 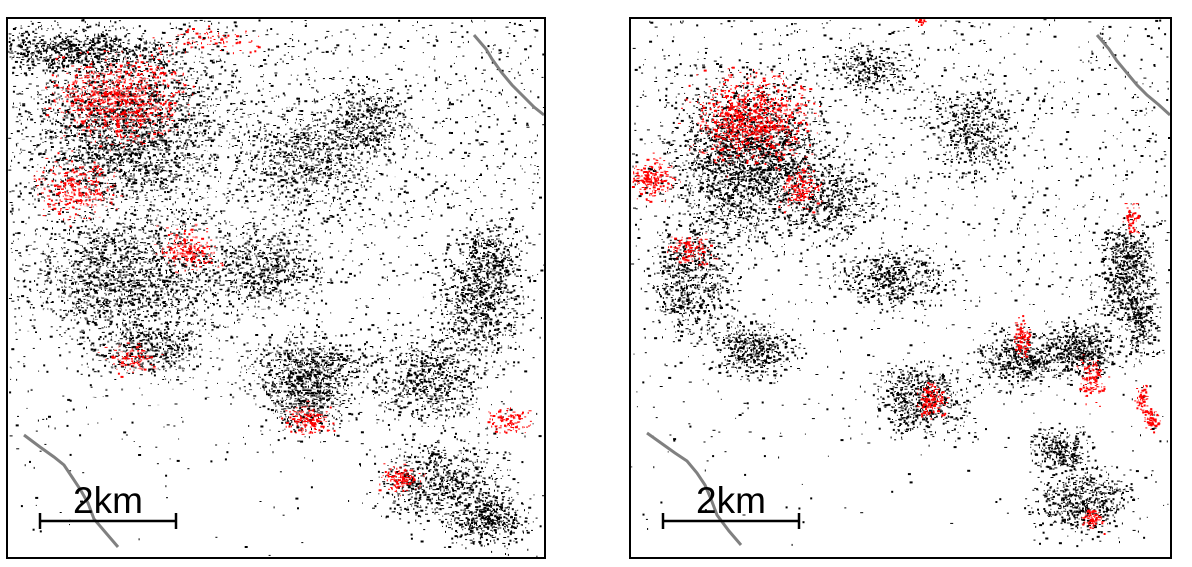 I want to click on scale-label-left: 2km, so click(x=108, y=500).